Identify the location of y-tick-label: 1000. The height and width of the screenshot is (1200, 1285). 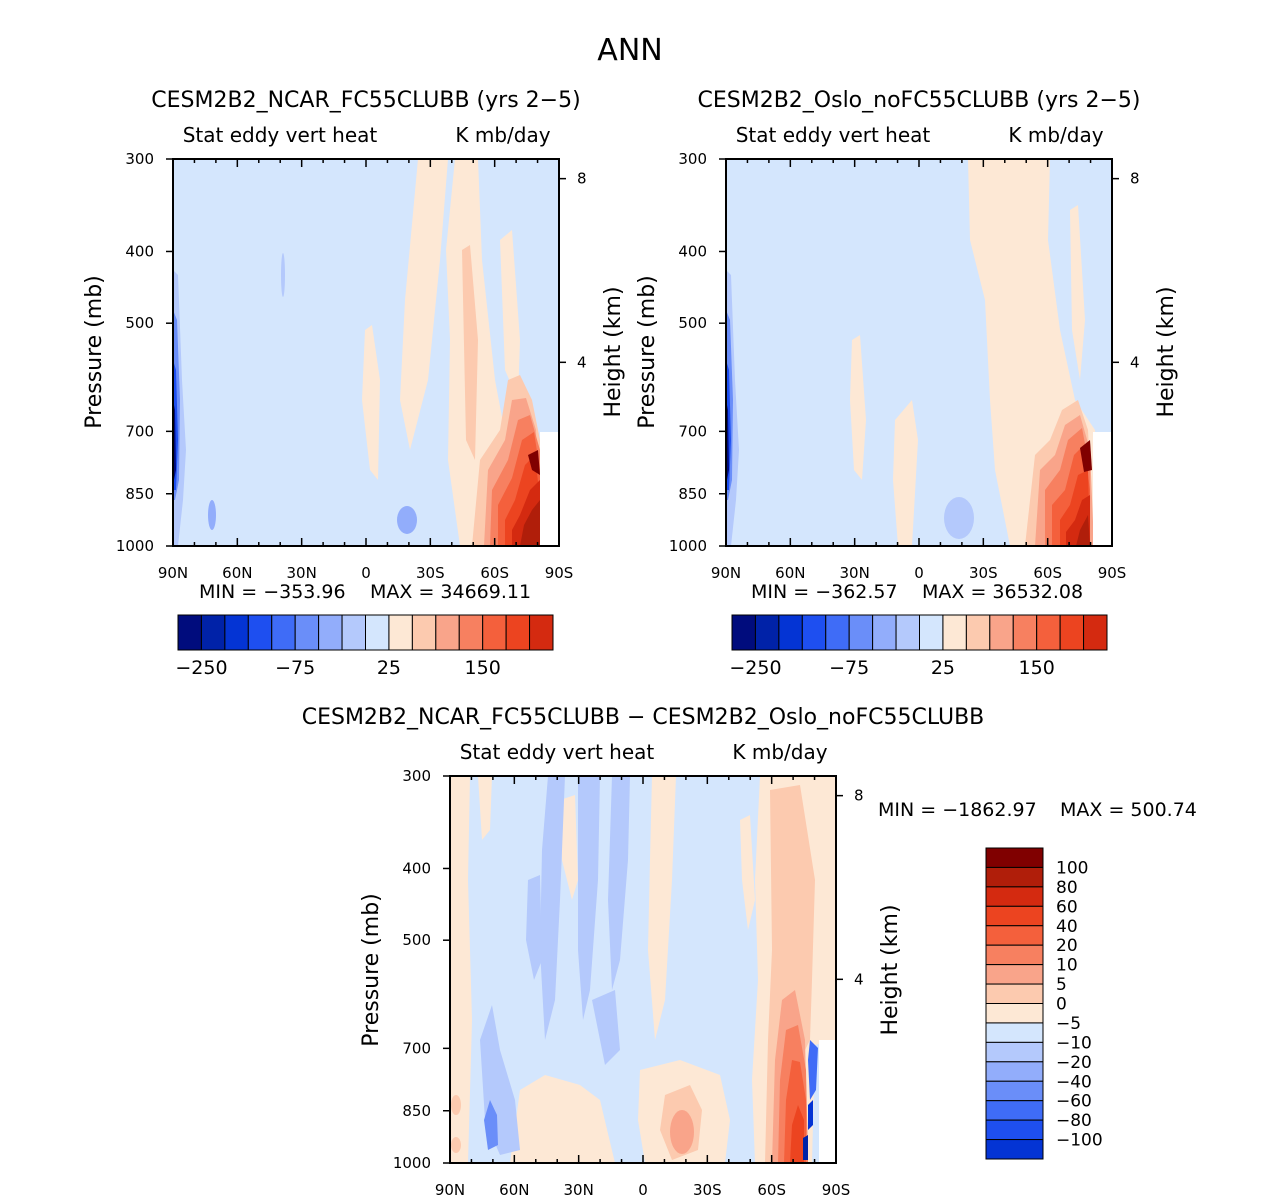
(688, 546).